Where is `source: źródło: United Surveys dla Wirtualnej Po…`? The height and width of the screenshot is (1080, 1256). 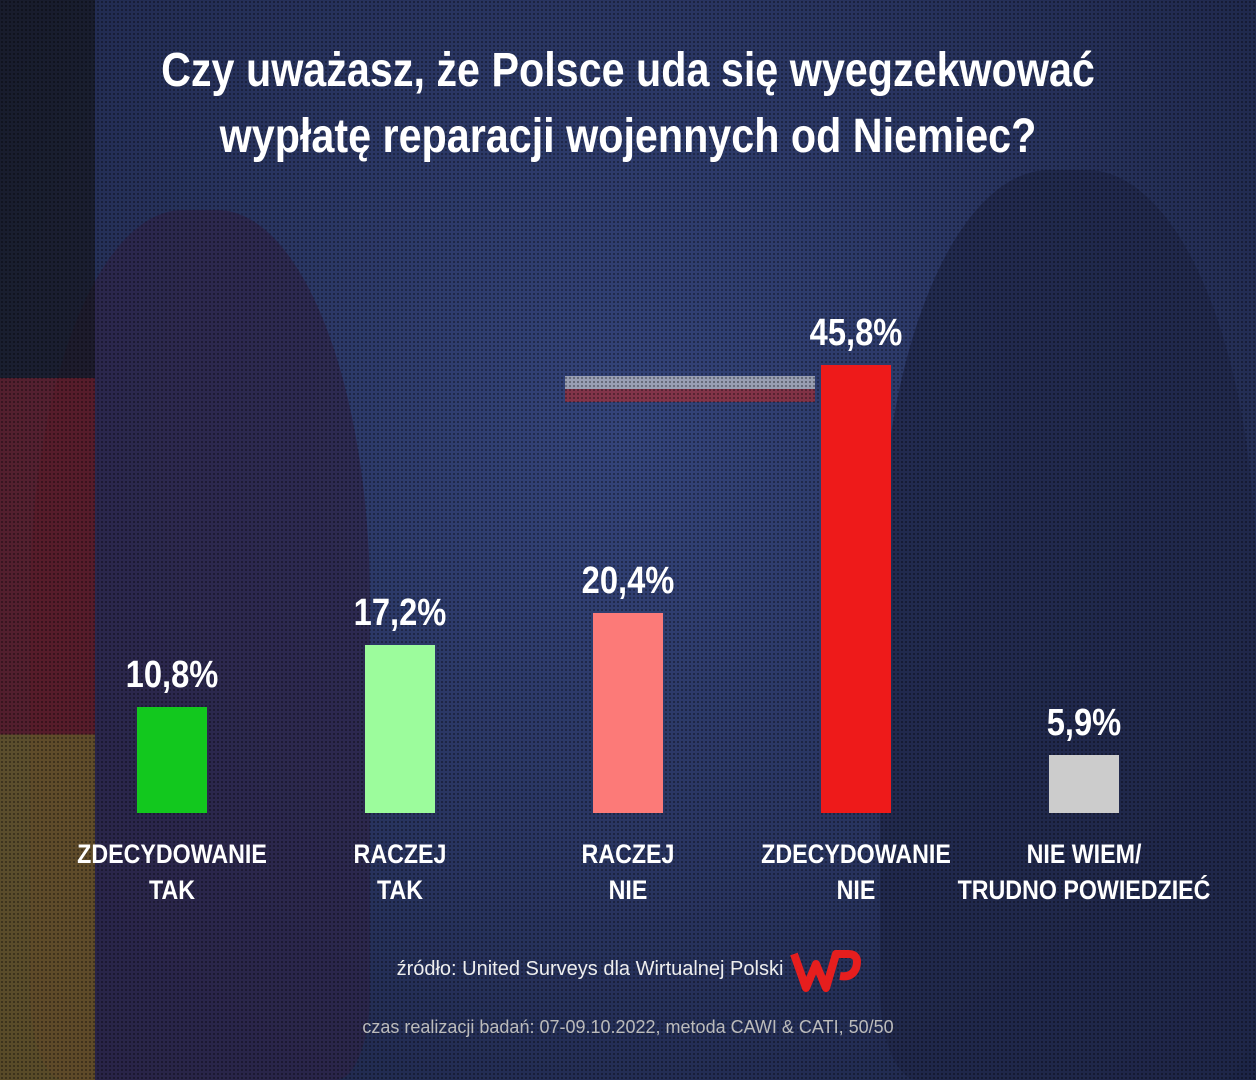 source: źródło: United Surveys dla Wirtualnej Po… is located at coordinates (590, 969).